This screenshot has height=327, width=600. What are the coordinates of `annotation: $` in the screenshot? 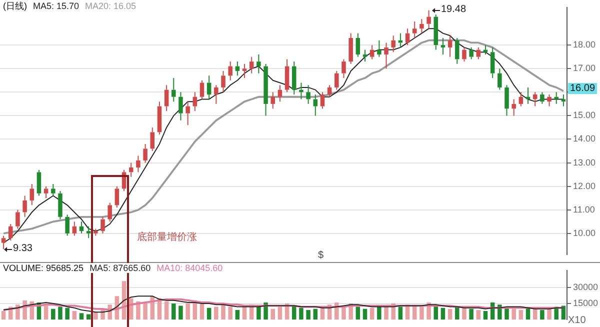 It's located at (321, 255).